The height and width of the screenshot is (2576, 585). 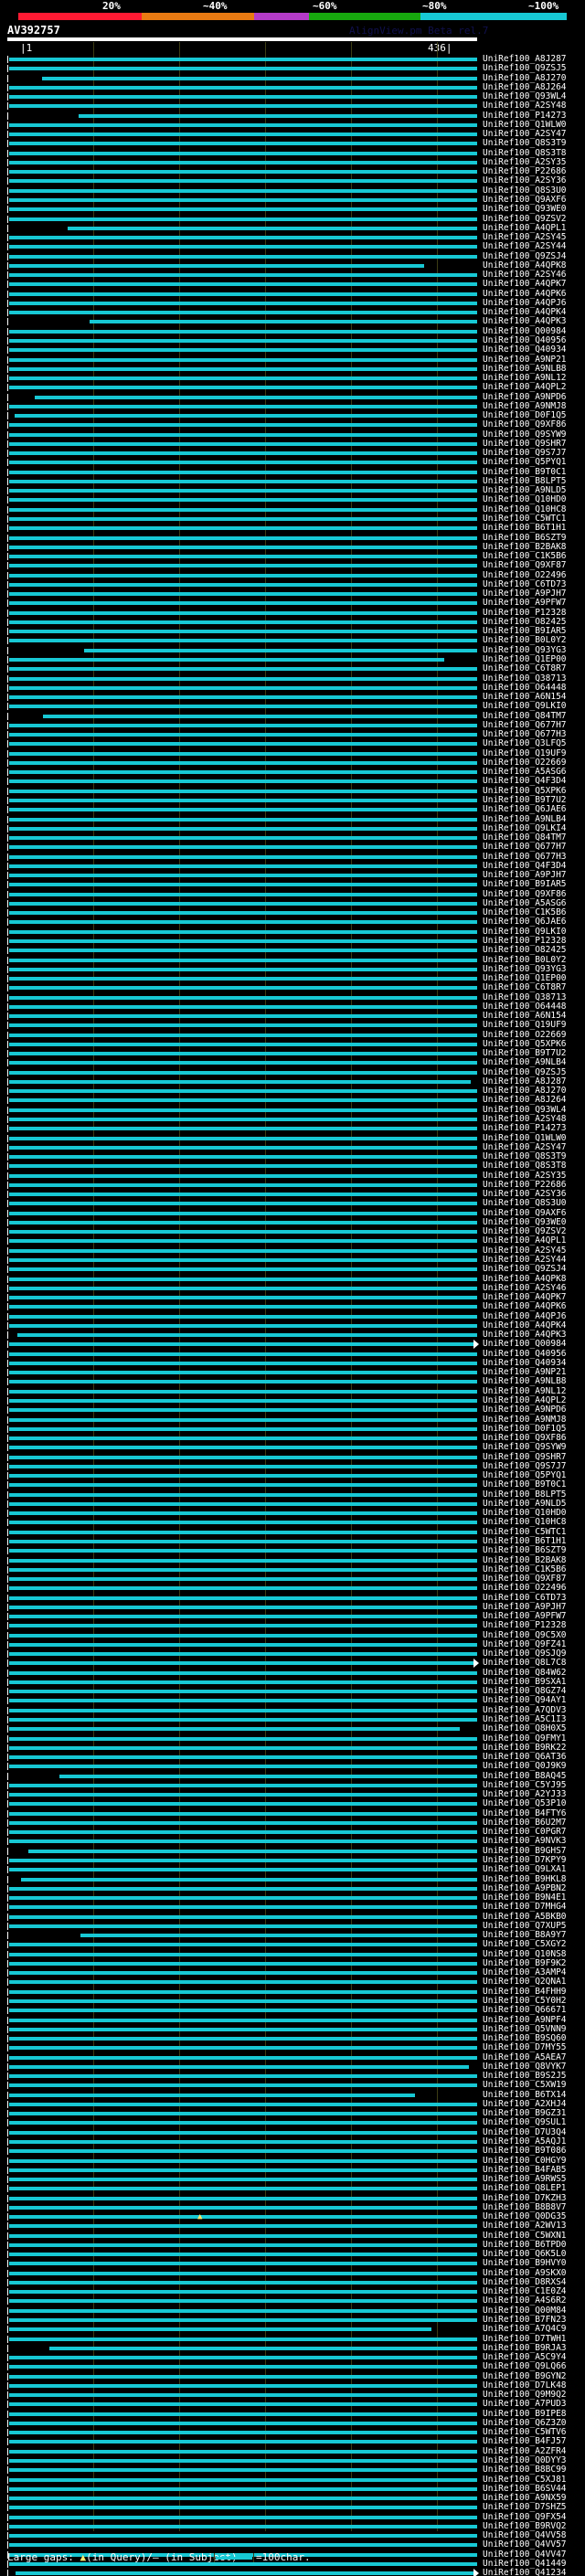 I want to click on hit-row: UniRef100_Q9ZSJ5, so click(x=293, y=1071).